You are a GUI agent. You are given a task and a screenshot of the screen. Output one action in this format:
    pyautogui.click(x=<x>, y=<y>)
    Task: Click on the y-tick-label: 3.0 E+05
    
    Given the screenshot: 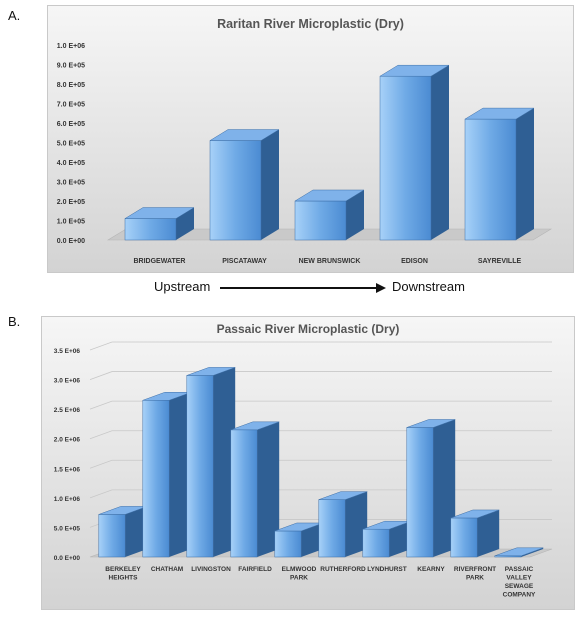 What is the action you would take?
    pyautogui.click(x=71, y=183)
    